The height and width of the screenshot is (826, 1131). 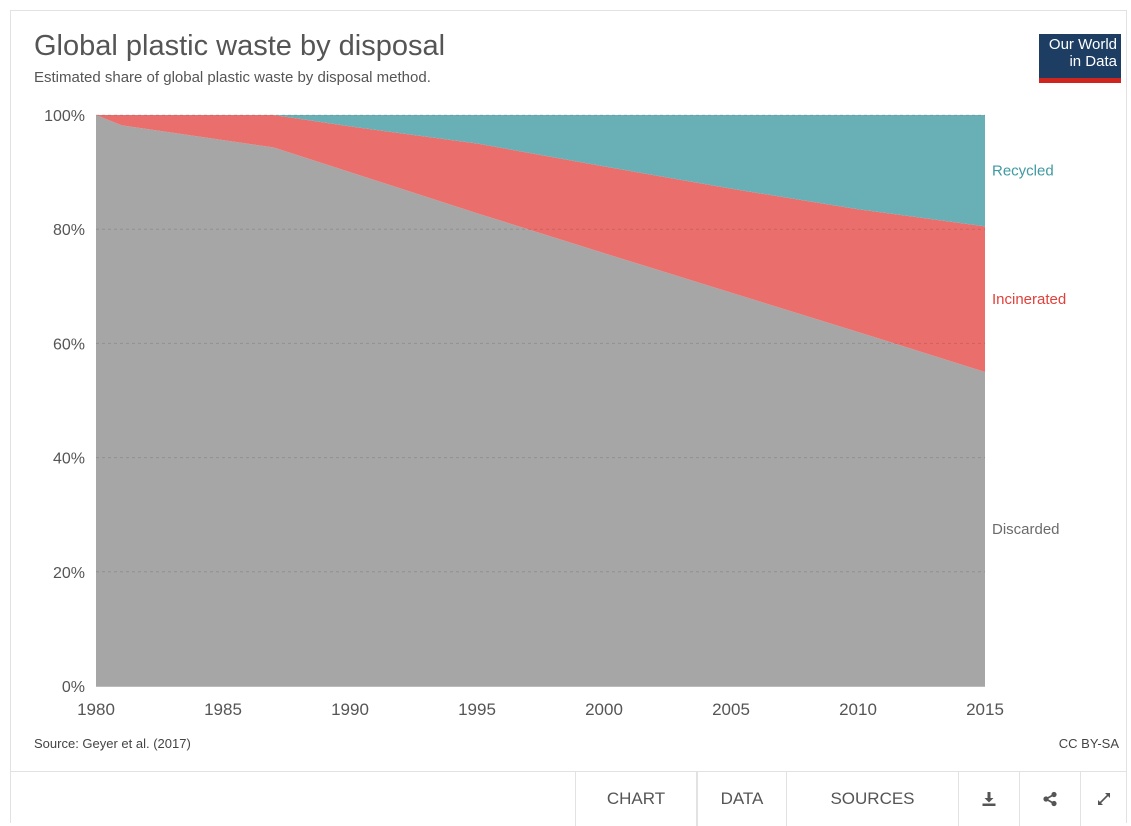 I want to click on share-button, so click(x=1049, y=799).